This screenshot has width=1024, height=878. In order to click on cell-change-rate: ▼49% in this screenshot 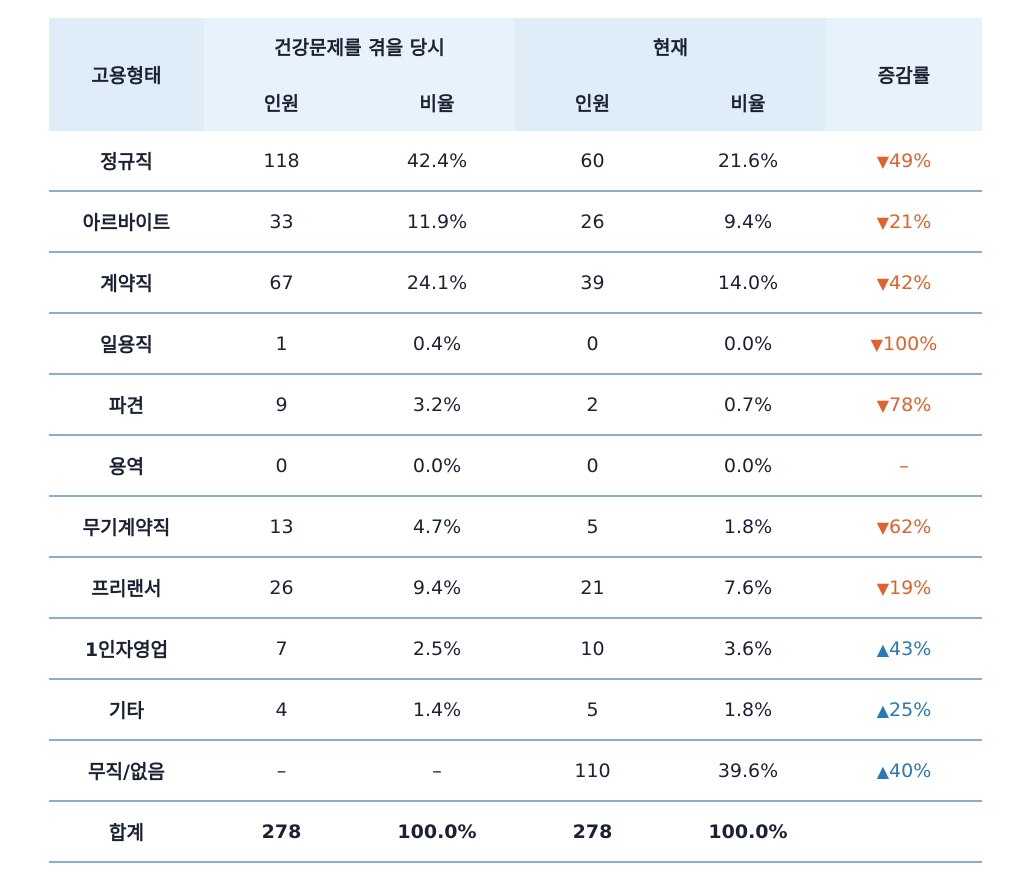, I will do `click(904, 161)`.